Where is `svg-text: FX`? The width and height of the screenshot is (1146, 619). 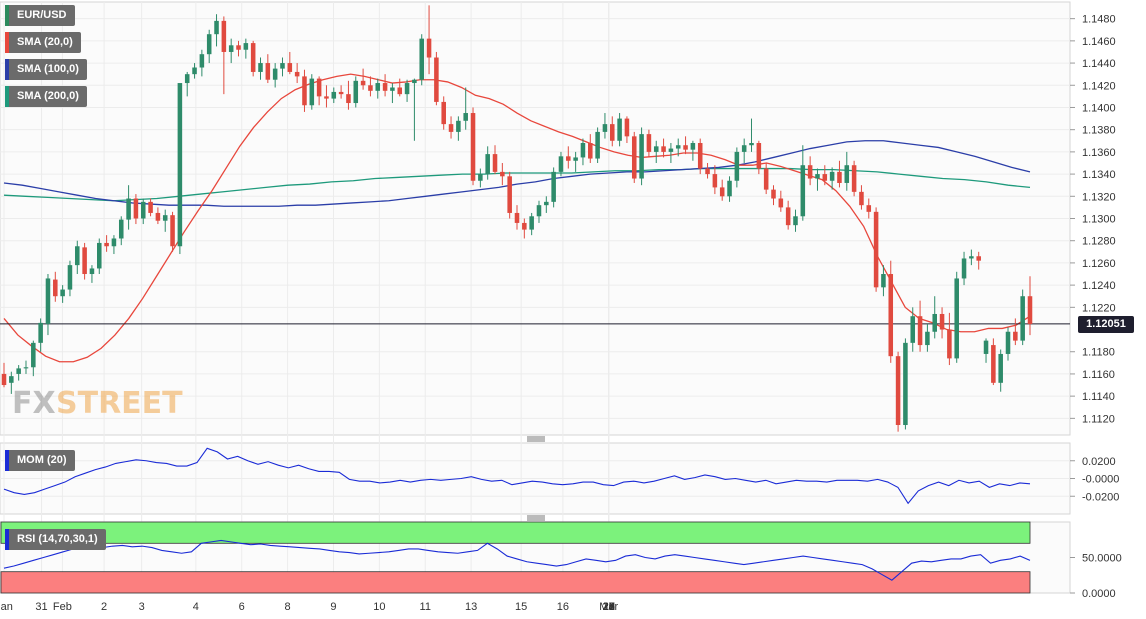
svg-text: FX is located at coordinates (34, 403).